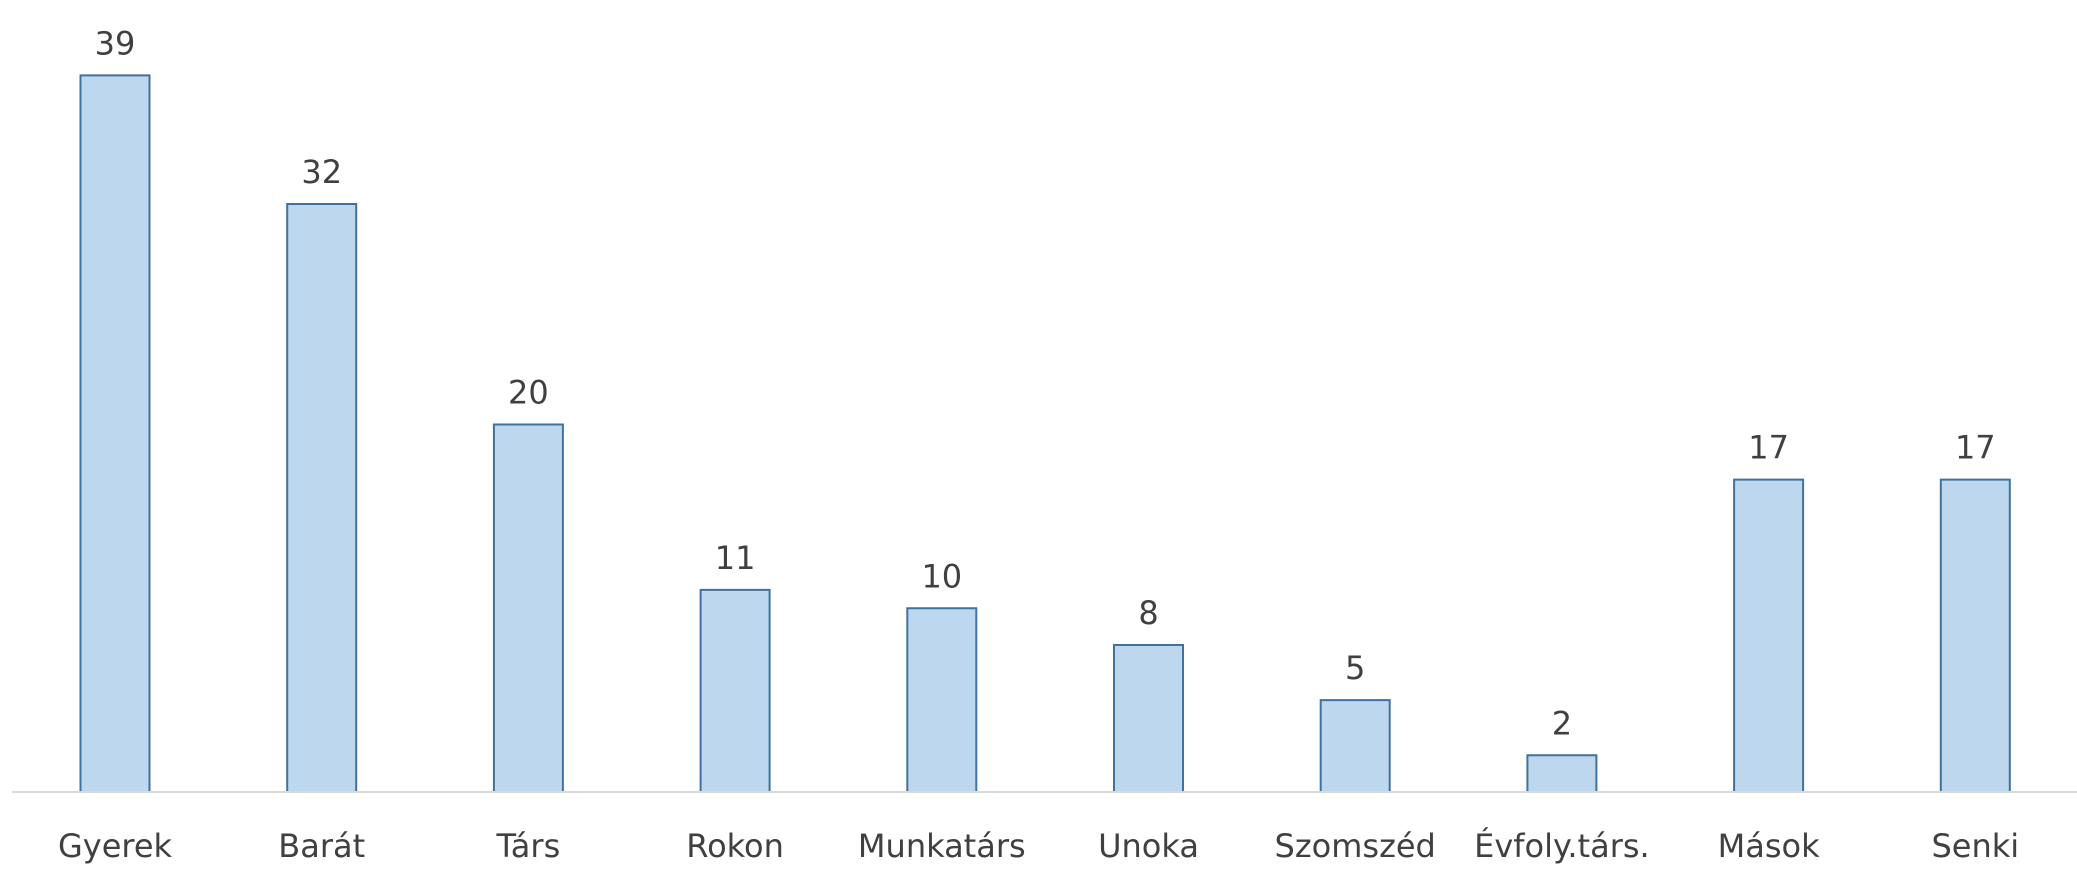 The height and width of the screenshot is (872, 2077). What do you see at coordinates (1355, 846) in the screenshot?
I see `x-tick-label: Szomszéd` at bounding box center [1355, 846].